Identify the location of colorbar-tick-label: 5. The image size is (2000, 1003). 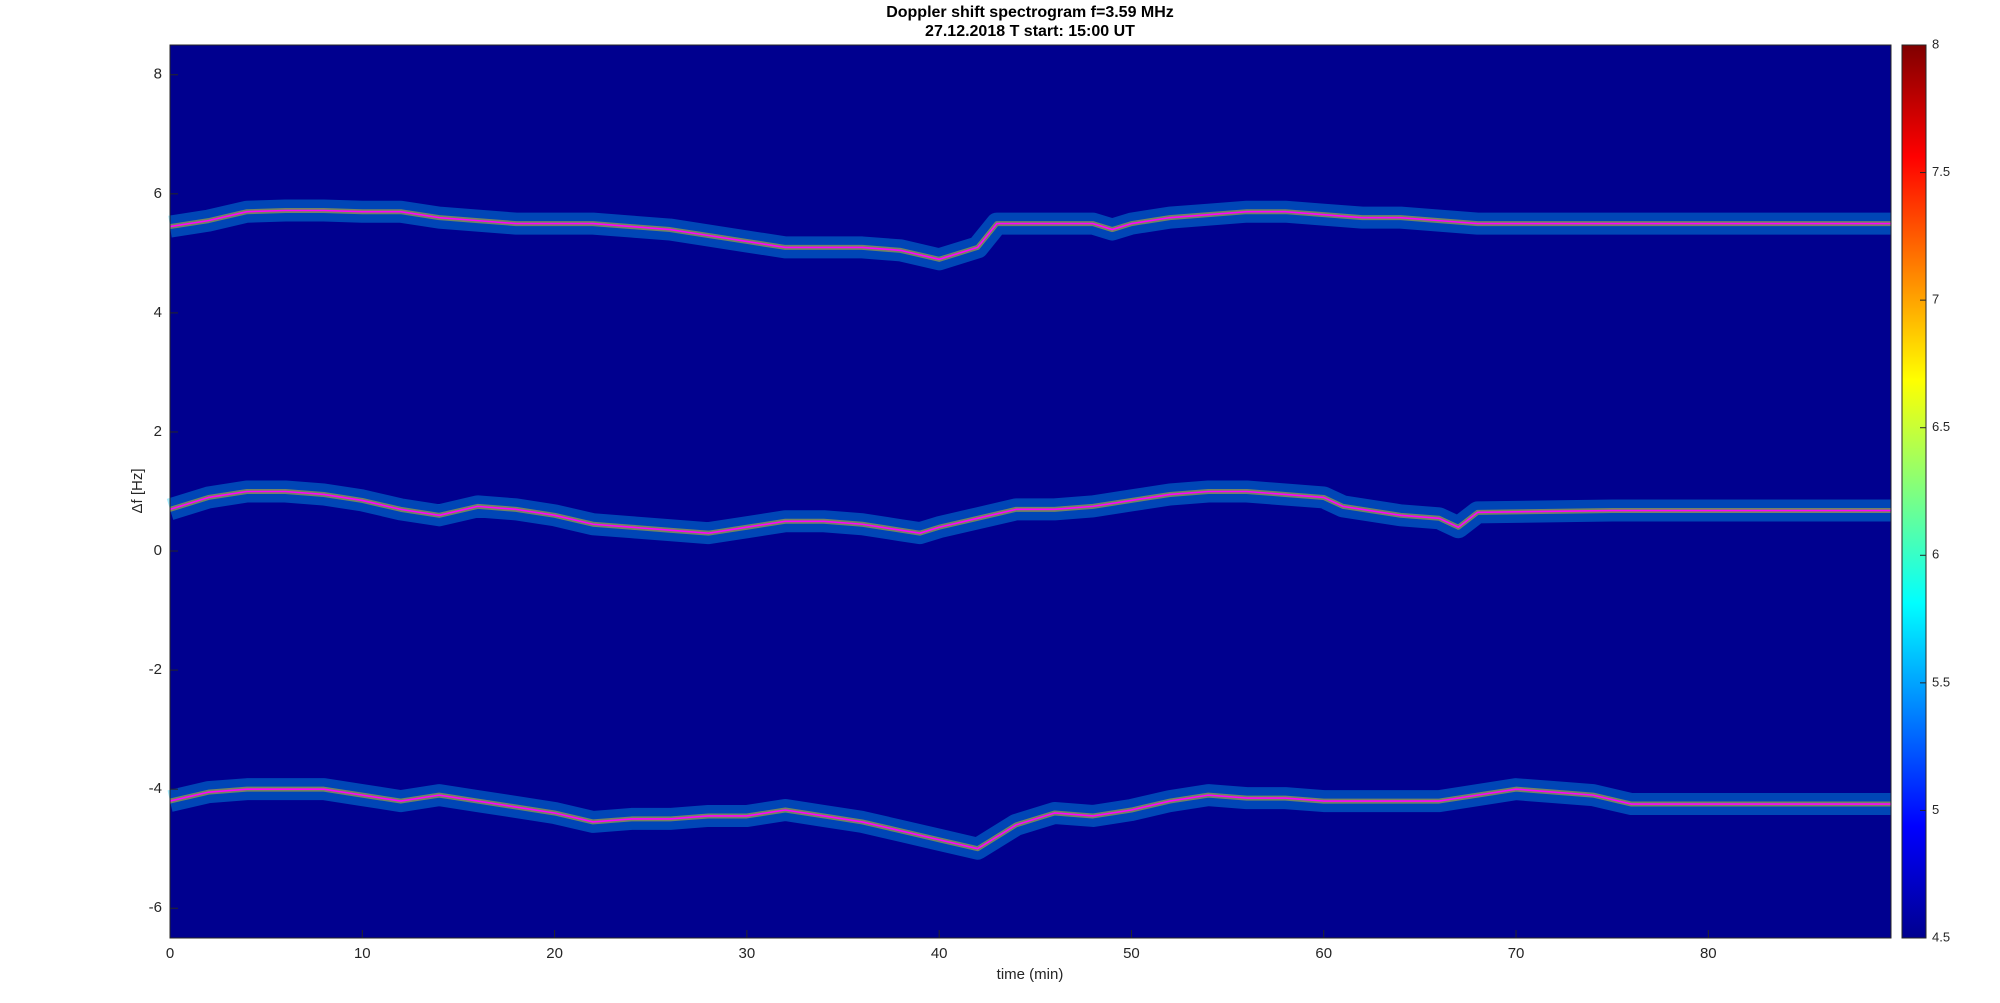
(1935, 809).